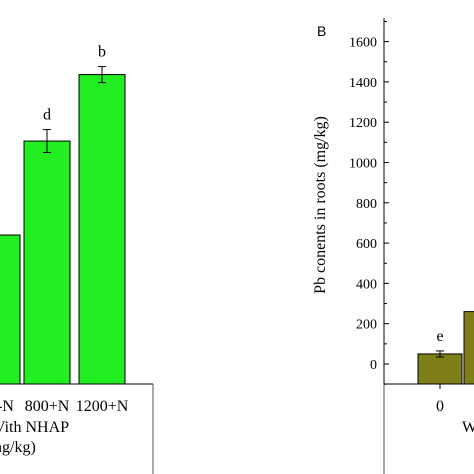 This screenshot has width=474, height=474. Describe the element at coordinates (366, 204) in the screenshot. I see `panel-b-y-tick-label: 800` at that location.